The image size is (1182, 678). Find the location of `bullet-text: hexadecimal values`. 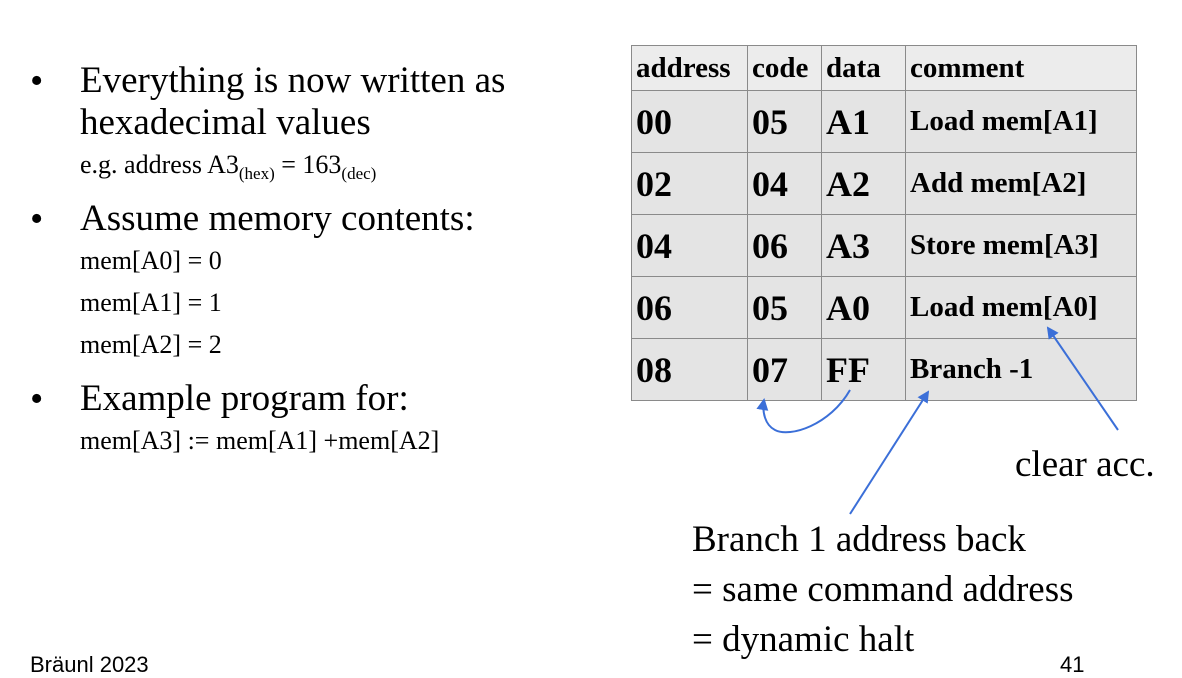

bullet-text: hexadecimal values is located at coordinates (225, 122).